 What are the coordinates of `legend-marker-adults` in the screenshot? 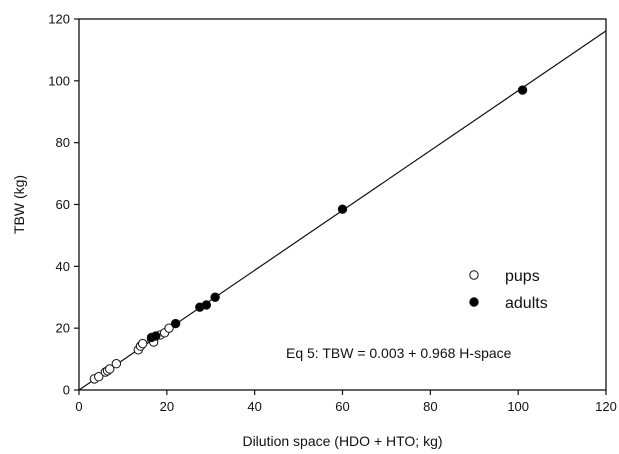 It's located at (474, 302).